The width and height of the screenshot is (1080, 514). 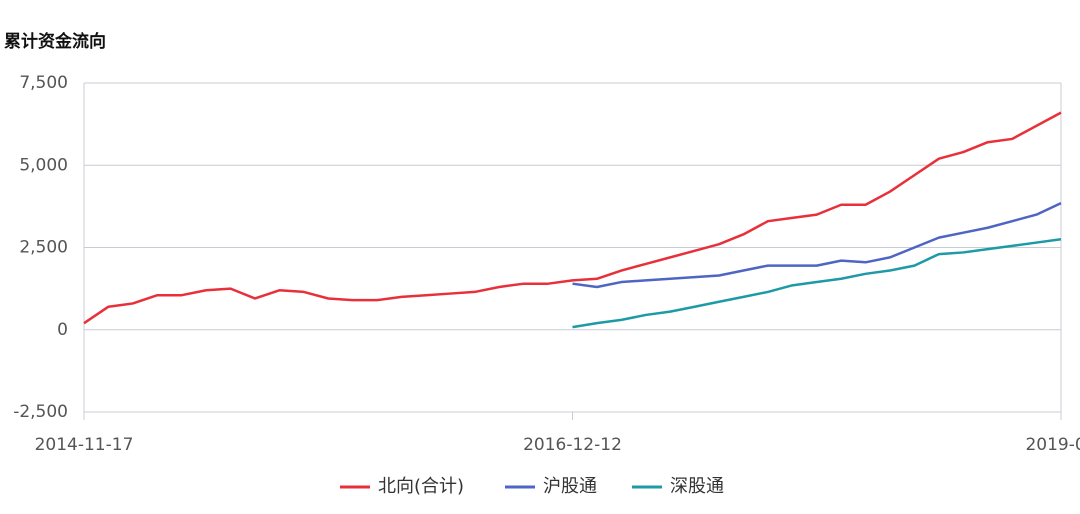 I want to click on y-tick-label: 0, so click(x=62, y=330).